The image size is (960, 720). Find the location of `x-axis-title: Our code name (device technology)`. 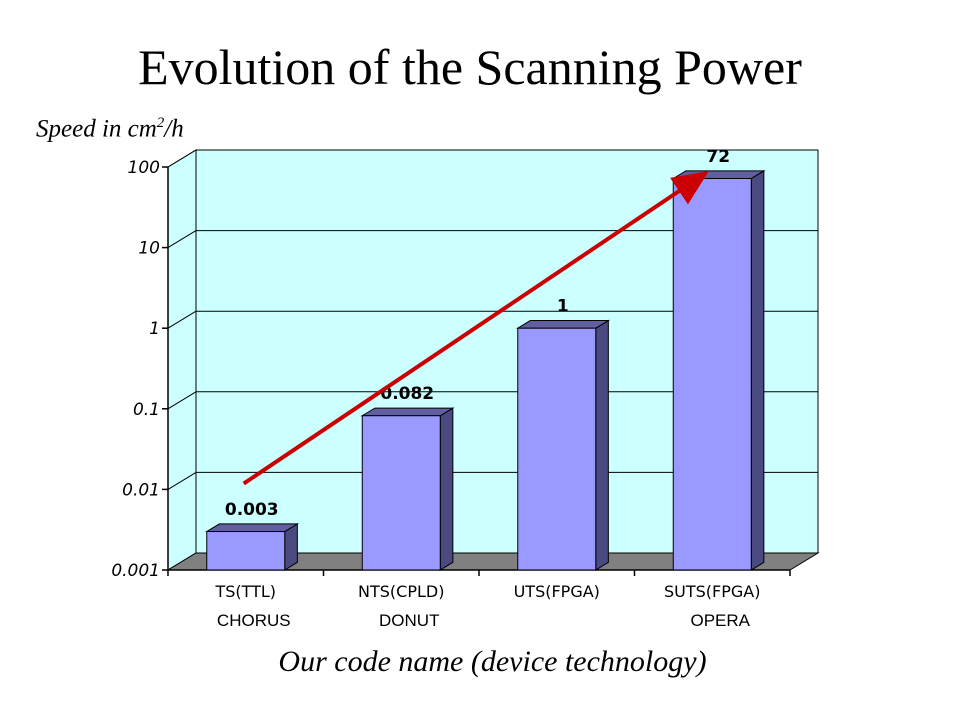

x-axis-title: Our code name (device technology) is located at coordinates (492, 661).